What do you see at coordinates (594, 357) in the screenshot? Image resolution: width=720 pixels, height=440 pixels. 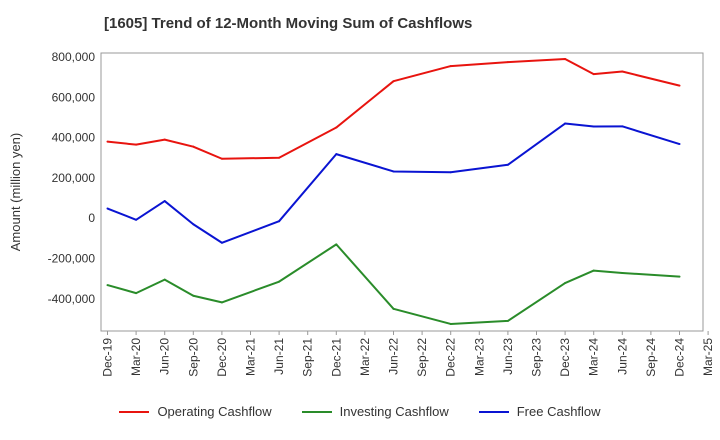 I see `x-tick-label: Mar-24` at bounding box center [594, 357].